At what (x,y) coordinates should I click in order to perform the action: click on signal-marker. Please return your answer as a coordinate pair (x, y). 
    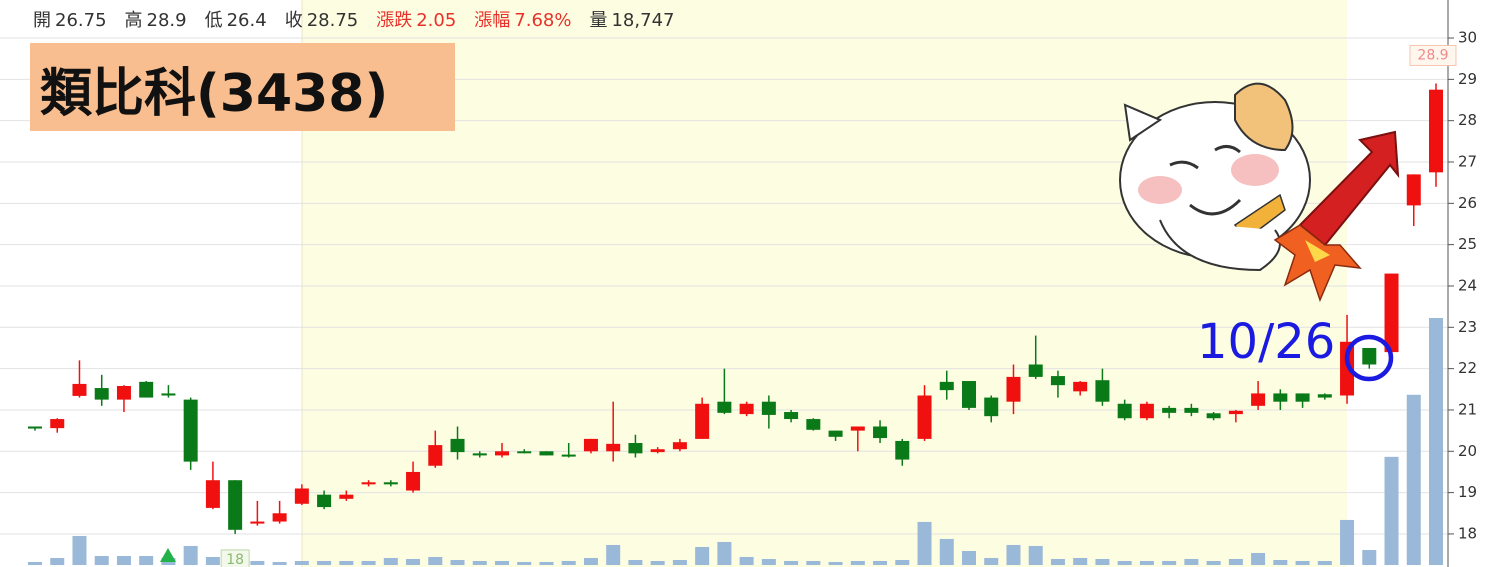
    Looking at the image, I should click on (168, 555).